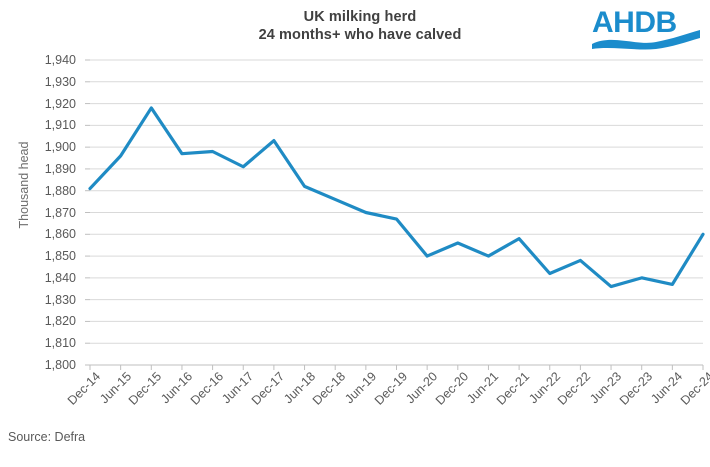 Image resolution: width=710 pixels, height=467 pixels. Describe the element at coordinates (60, 343) in the screenshot. I see `y-tick-label: 1,810` at that location.